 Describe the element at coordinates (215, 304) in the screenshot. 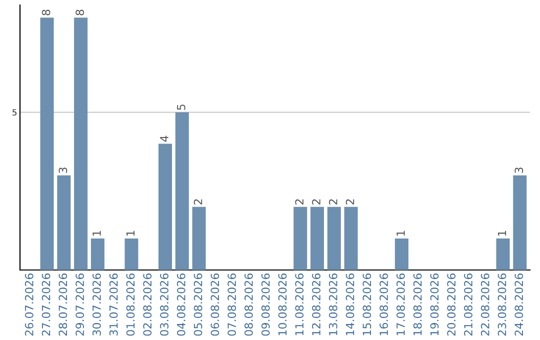

I see `x-tick-label: 06.08.2026` at that location.